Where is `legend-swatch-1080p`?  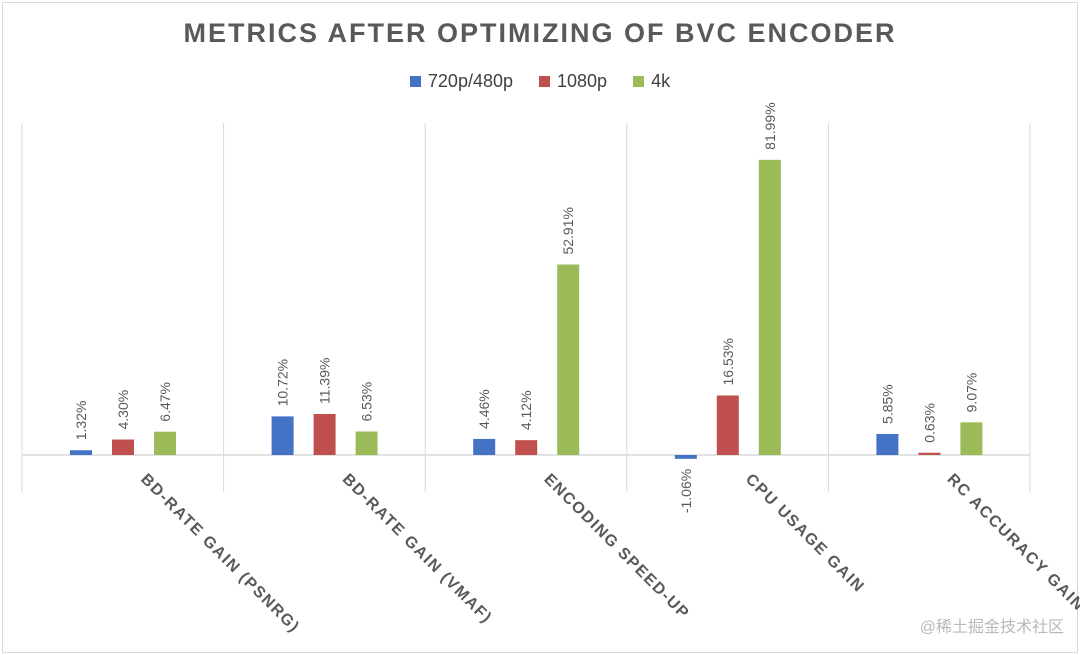 legend-swatch-1080p is located at coordinates (544, 81).